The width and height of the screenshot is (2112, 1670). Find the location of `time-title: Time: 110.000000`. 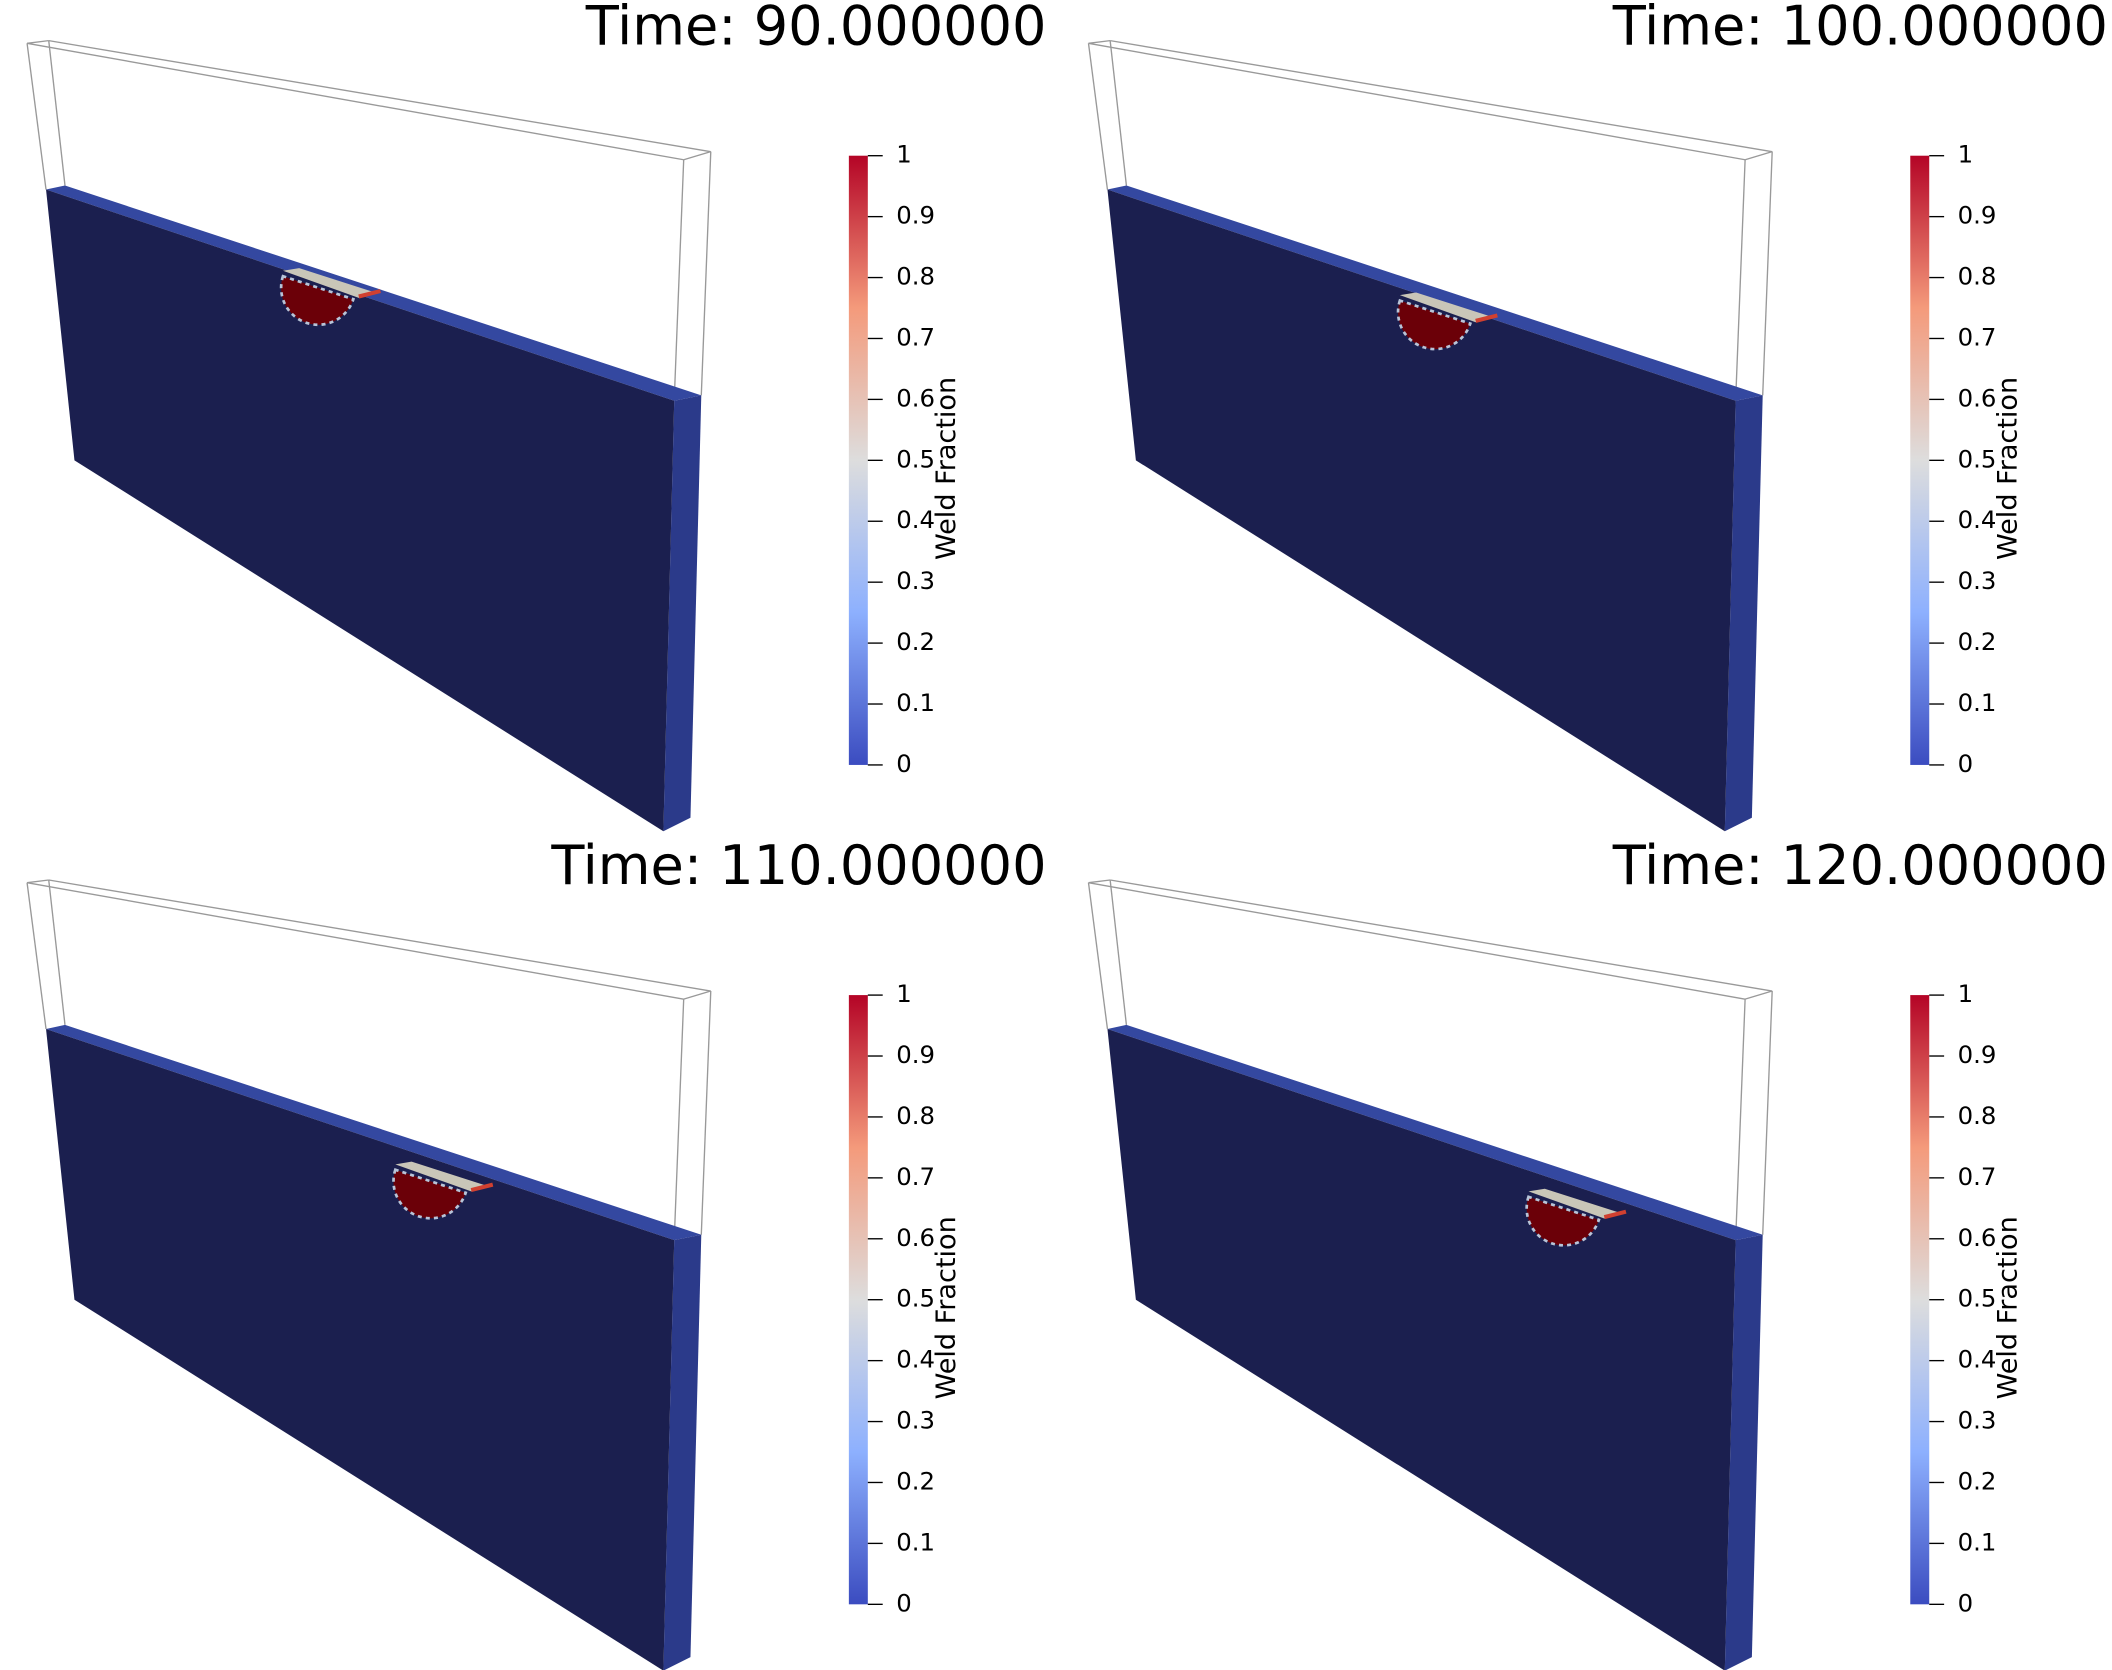

time-title: Time: 110.000000 is located at coordinates (798, 865).